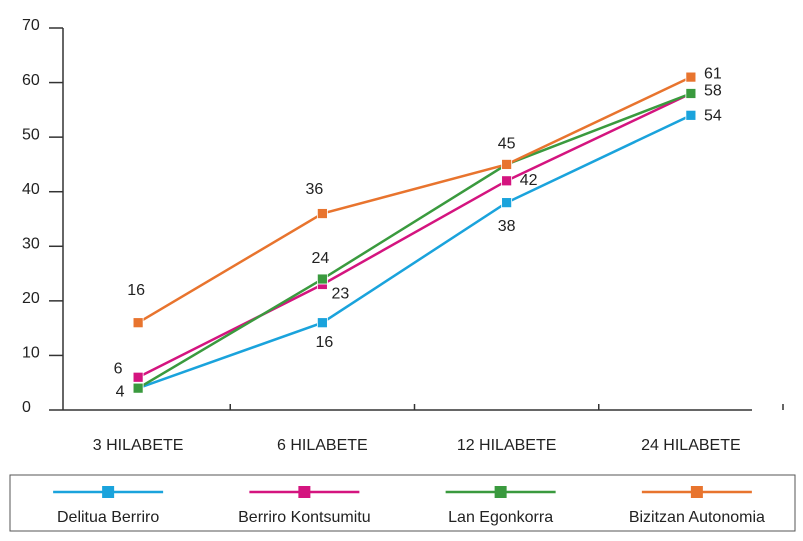 The image size is (803, 541). What do you see at coordinates (120, 391) in the screenshot?
I see `data-label: 4` at bounding box center [120, 391].